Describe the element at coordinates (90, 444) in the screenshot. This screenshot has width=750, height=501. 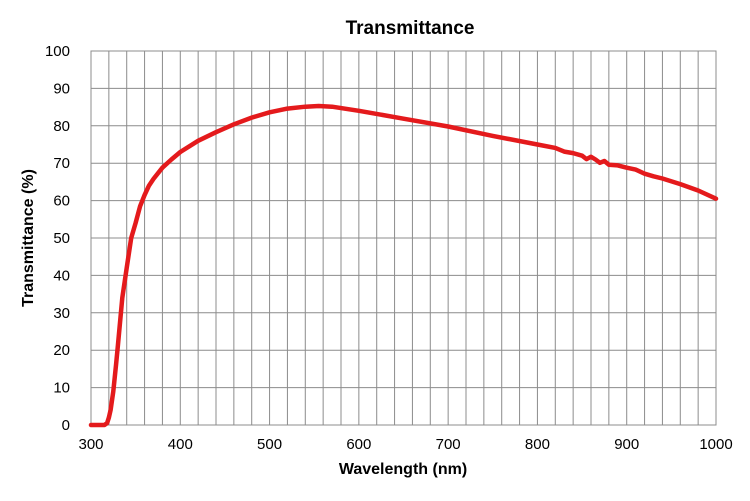
I see `x-tick-label: 300` at that location.